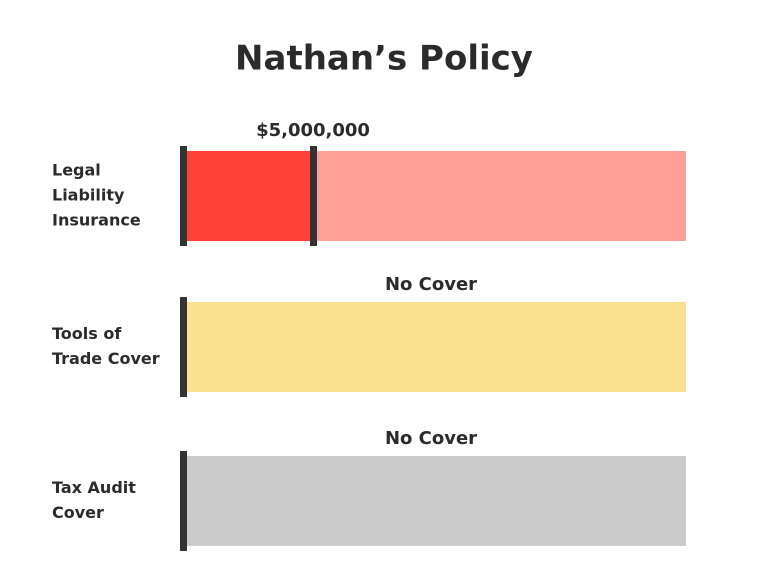 The height and width of the screenshot is (576, 768). Describe the element at coordinates (250, 196) in the screenshot. I see `coverage-fill` at that location.